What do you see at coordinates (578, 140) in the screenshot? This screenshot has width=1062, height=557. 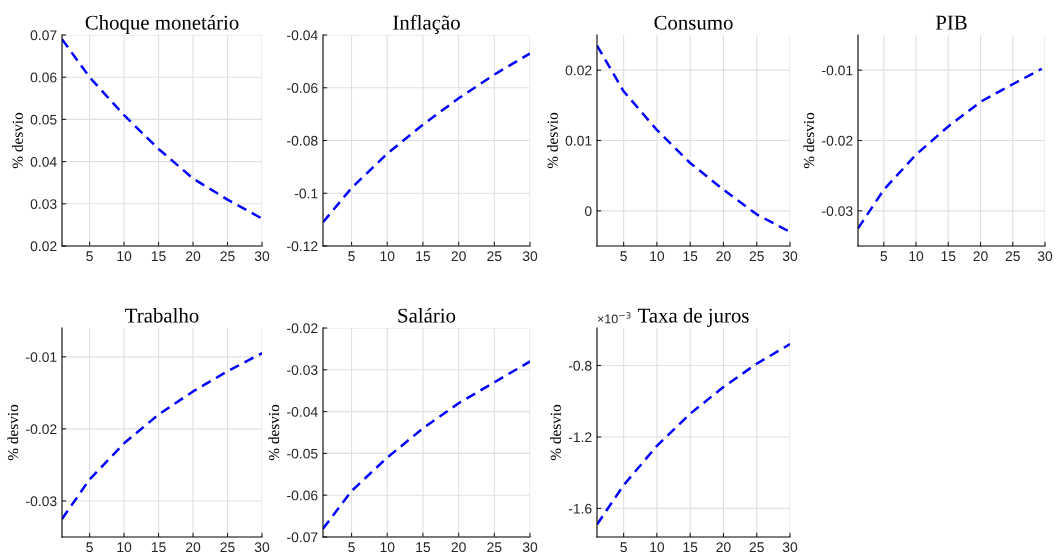 I see `y-tick-label: 0.01` at bounding box center [578, 140].